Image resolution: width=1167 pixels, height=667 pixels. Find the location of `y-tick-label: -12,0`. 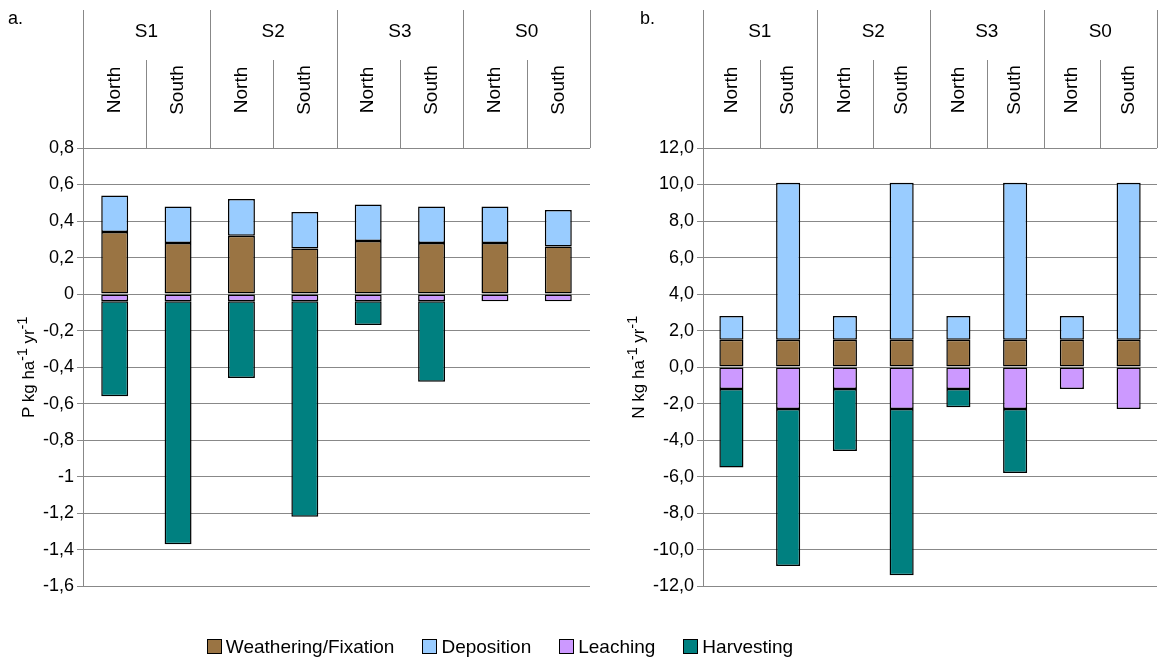

y-tick-label: -12,0 is located at coordinates (674, 585).